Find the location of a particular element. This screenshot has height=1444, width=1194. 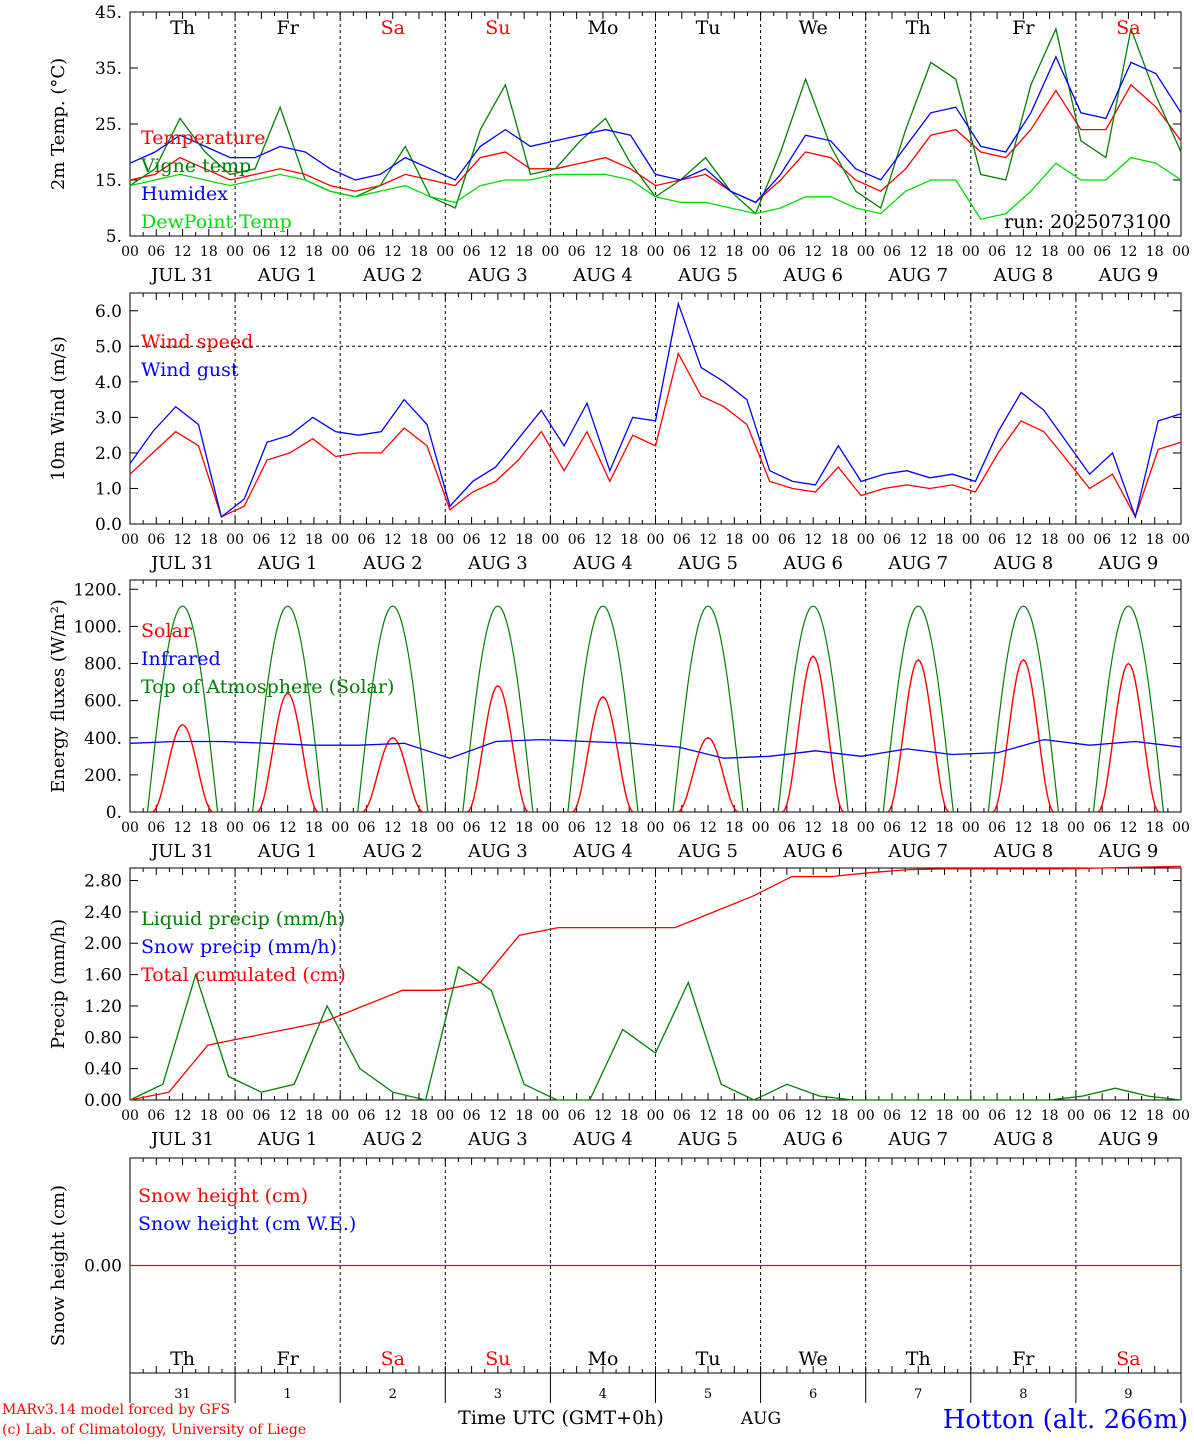

infrared-line is located at coordinates (655, 748).